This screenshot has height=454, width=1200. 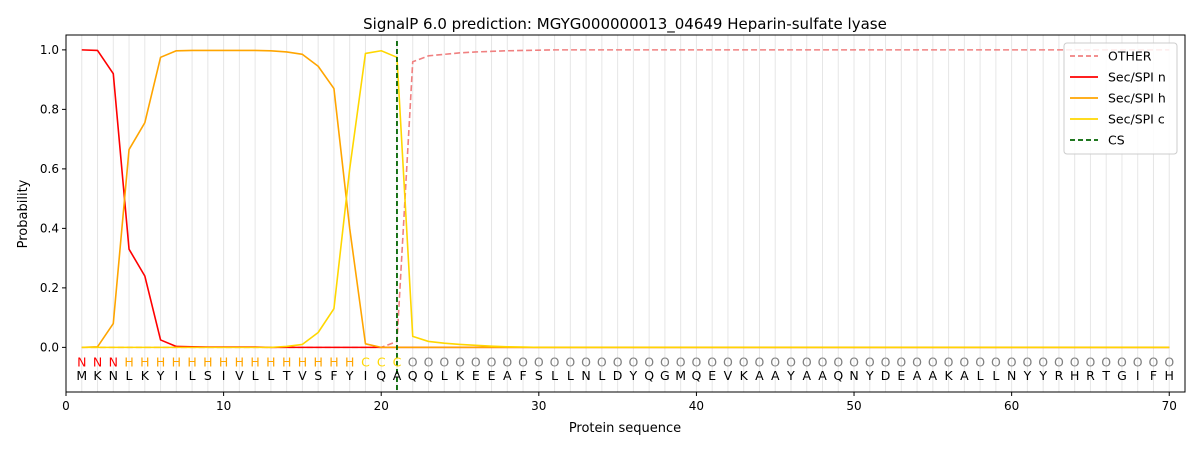 I want to click on y-tick-label: 0.8, so click(x=49, y=109).